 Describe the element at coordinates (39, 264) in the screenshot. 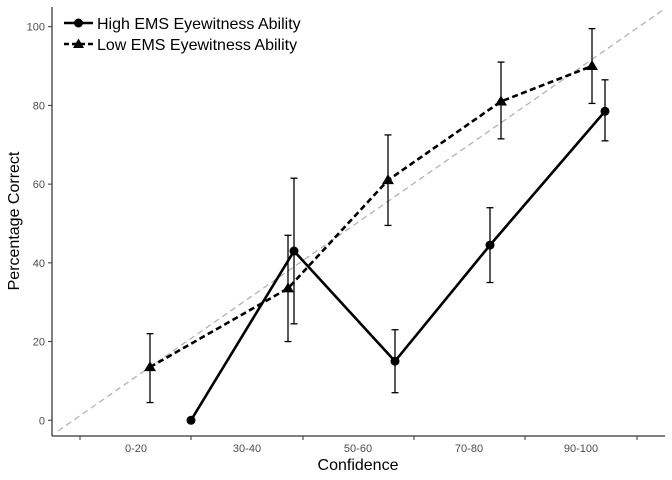

I see `y-tick-label: 40` at that location.